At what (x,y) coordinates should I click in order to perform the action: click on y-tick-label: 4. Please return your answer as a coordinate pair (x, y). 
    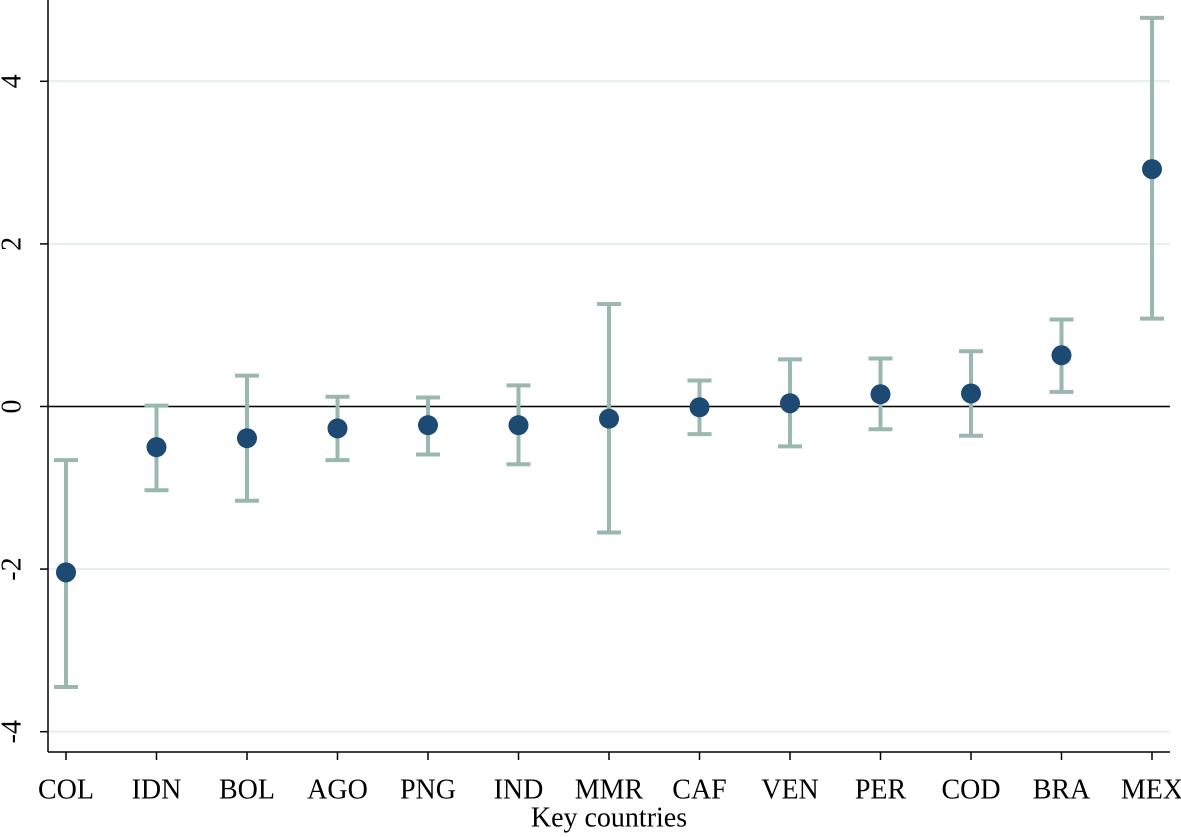
    Looking at the image, I should click on (13, 81).